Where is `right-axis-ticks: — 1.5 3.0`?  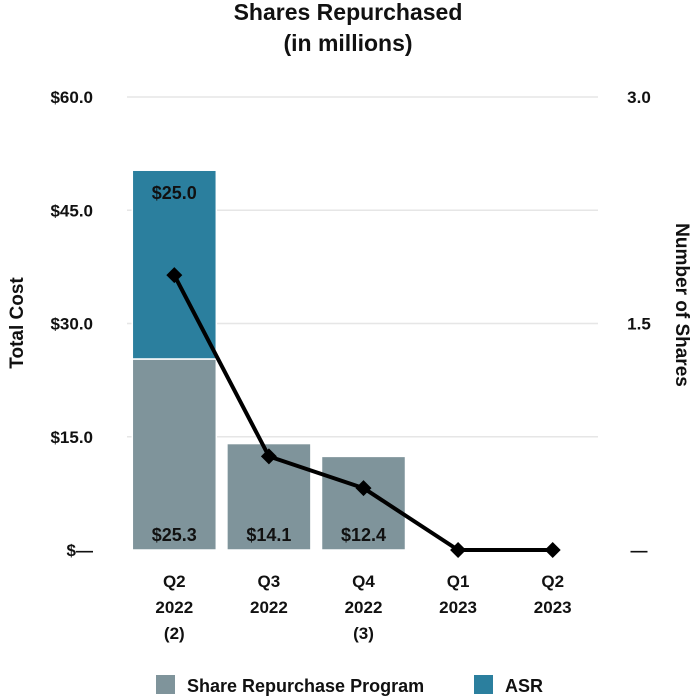
right-axis-ticks: — 1.5 3.0 is located at coordinates (639, 324).